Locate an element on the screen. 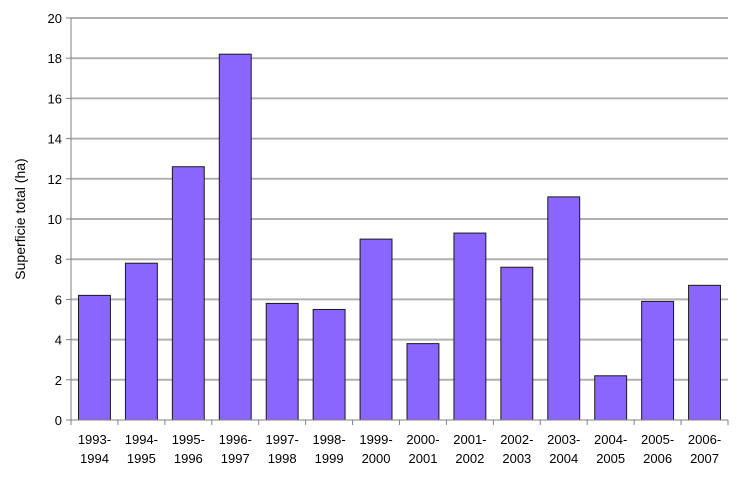 Image resolution: width=740 pixels, height=480 pixels. y-tick-label: 10 is located at coordinates (55, 219).